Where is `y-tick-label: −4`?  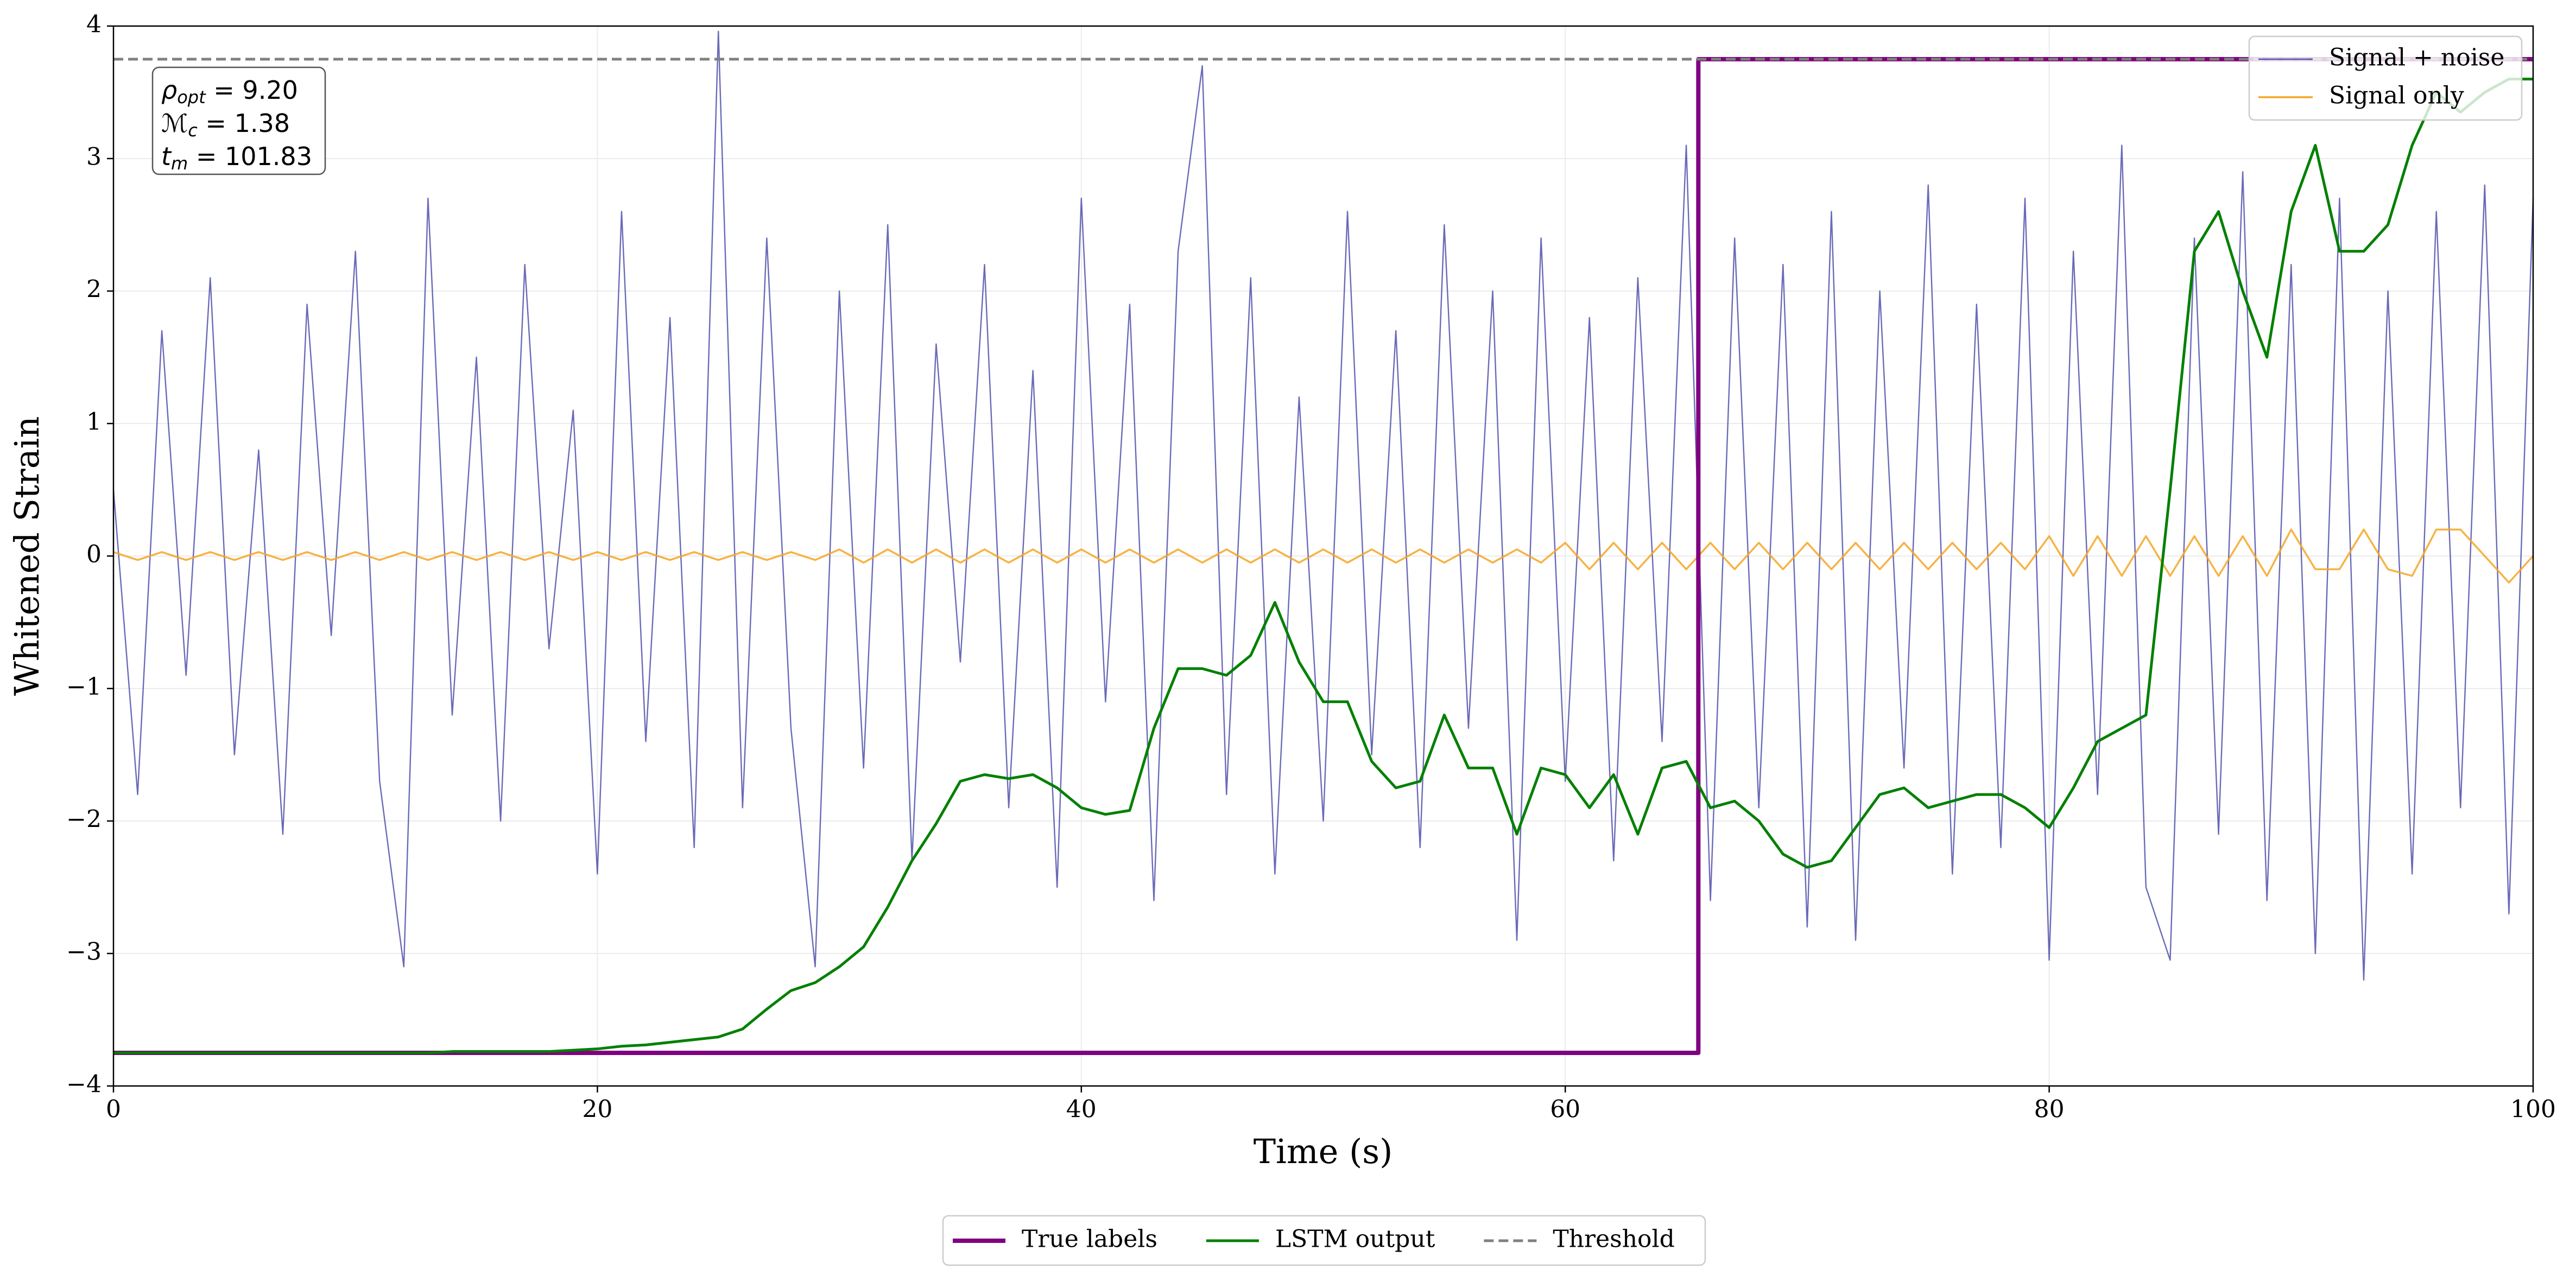
y-tick-label: −4 is located at coordinates (84, 1084).